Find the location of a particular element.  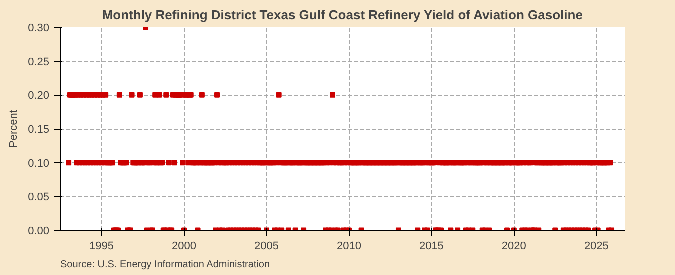

source-note: Source: U.S. Energy Information Administration is located at coordinates (165, 265).